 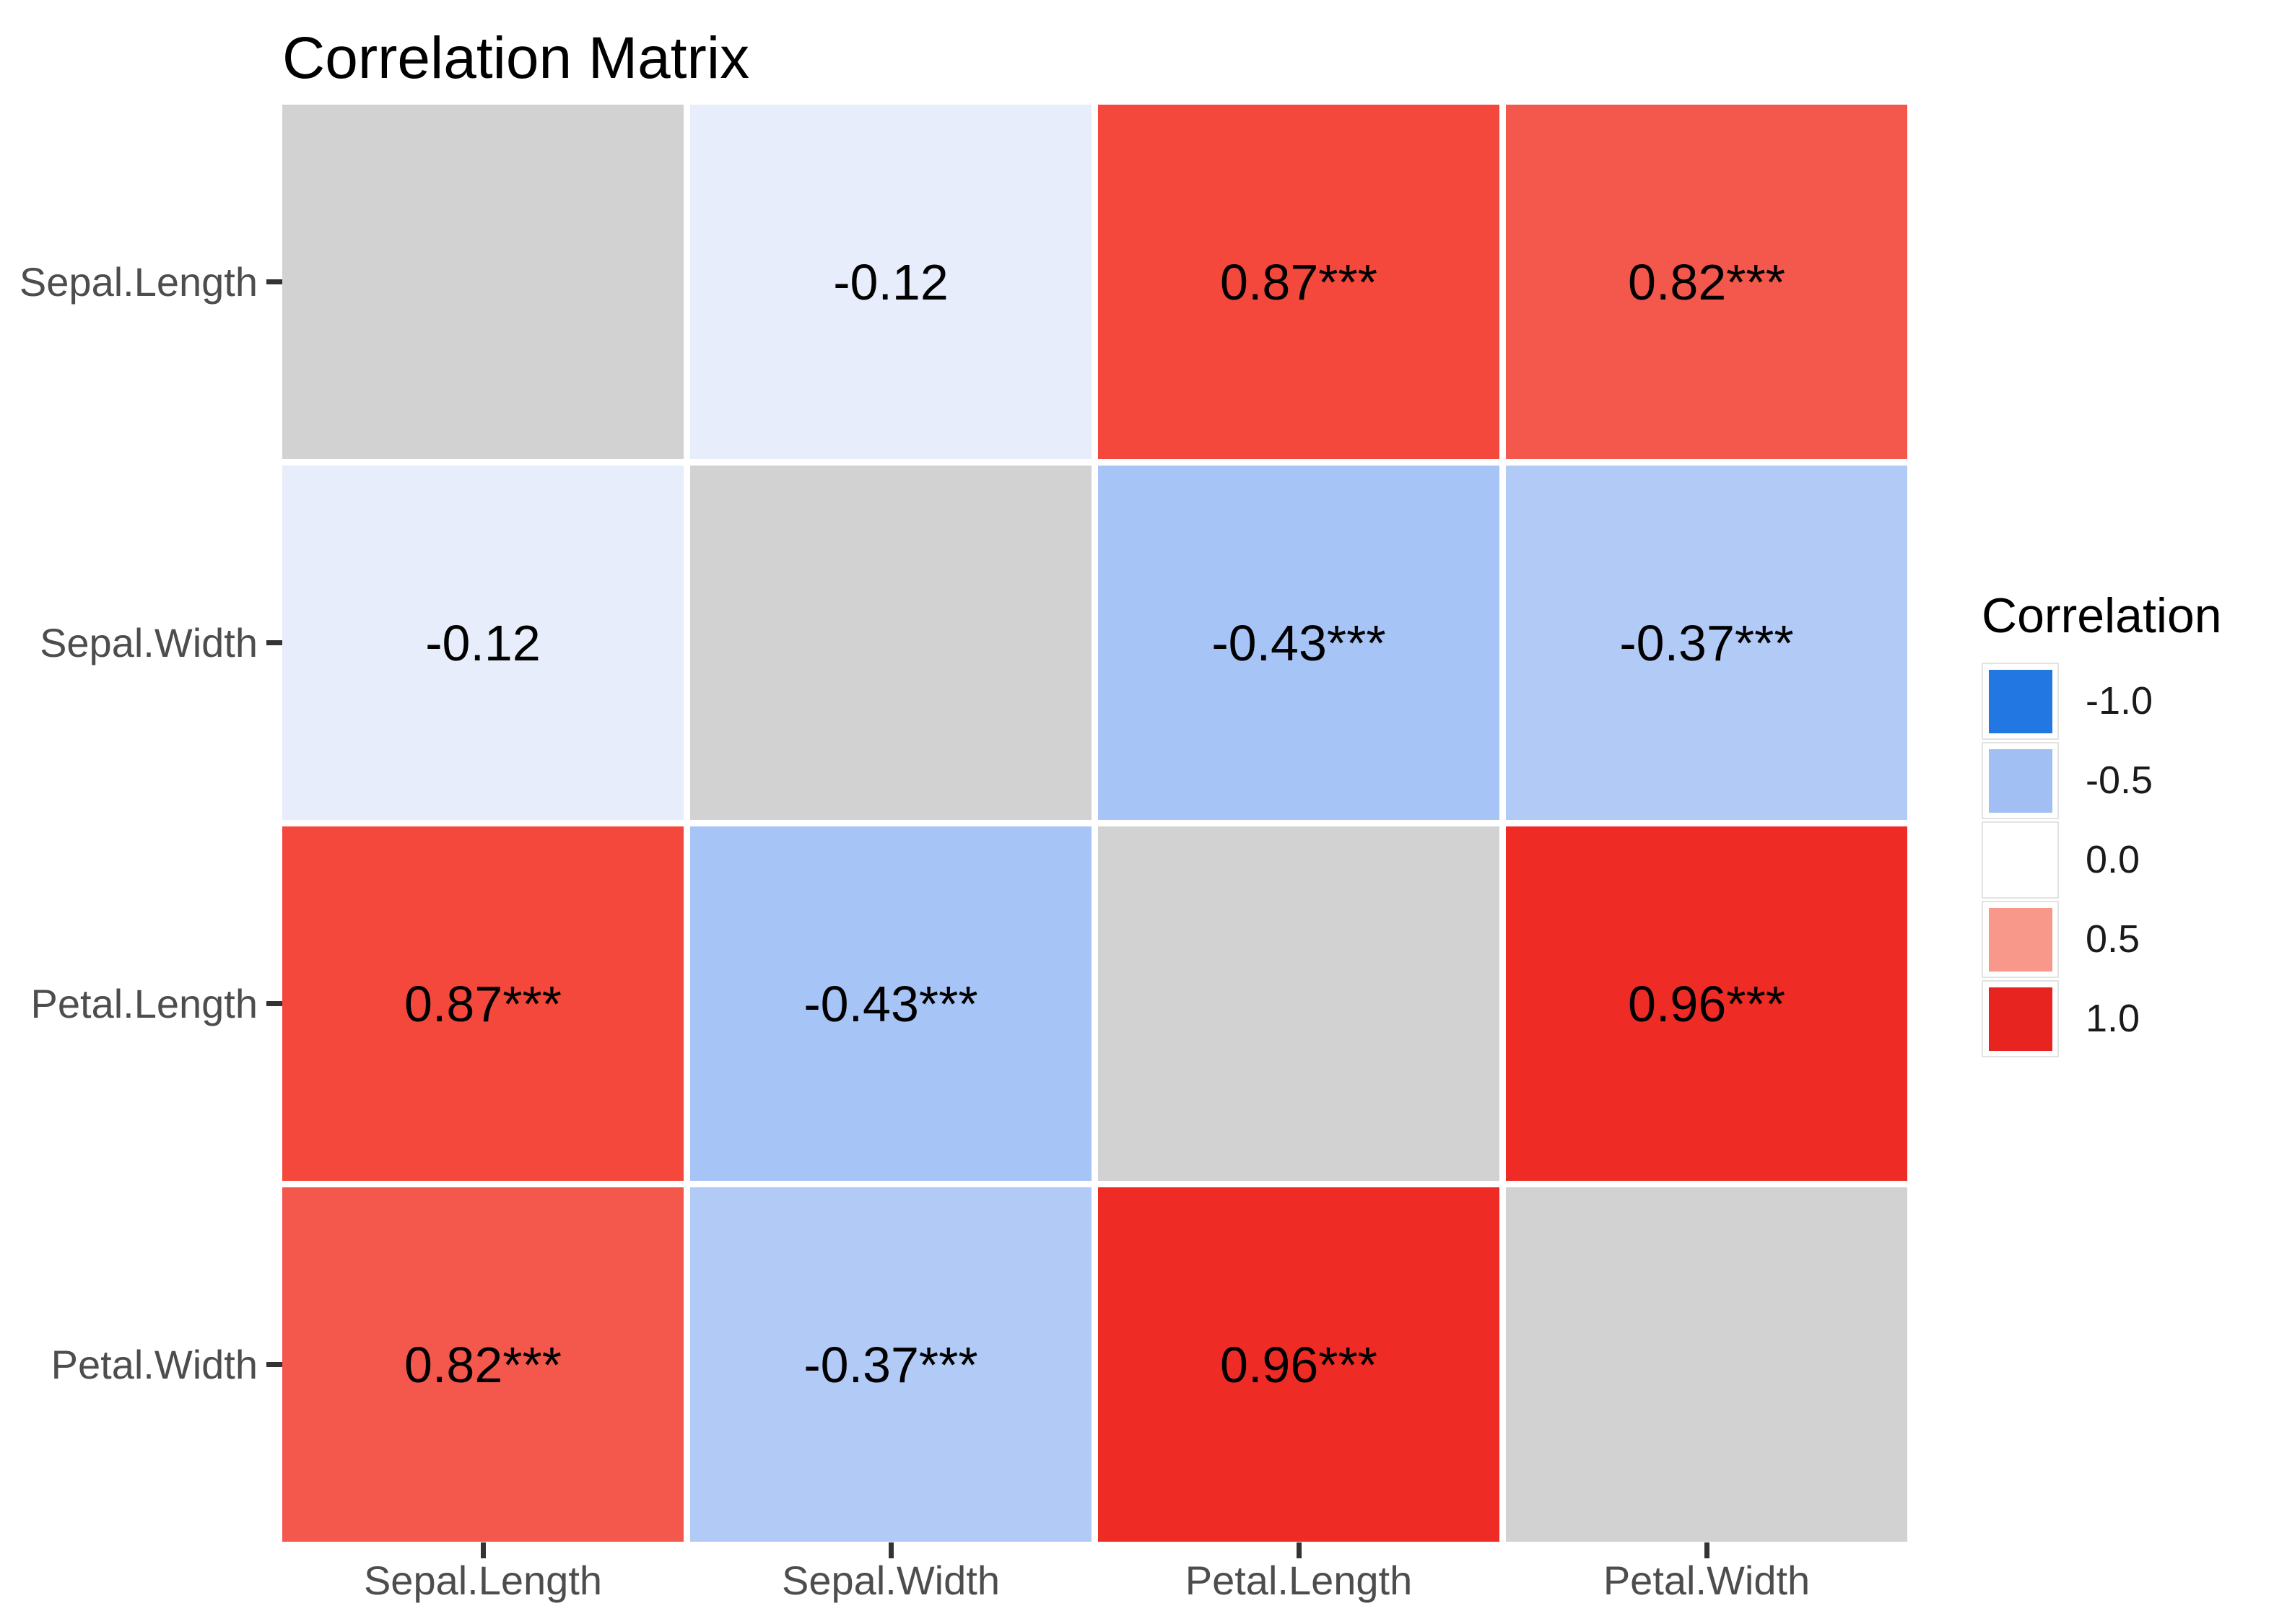 What do you see at coordinates (2102, 615) in the screenshot?
I see `legend-title: Correlation` at bounding box center [2102, 615].